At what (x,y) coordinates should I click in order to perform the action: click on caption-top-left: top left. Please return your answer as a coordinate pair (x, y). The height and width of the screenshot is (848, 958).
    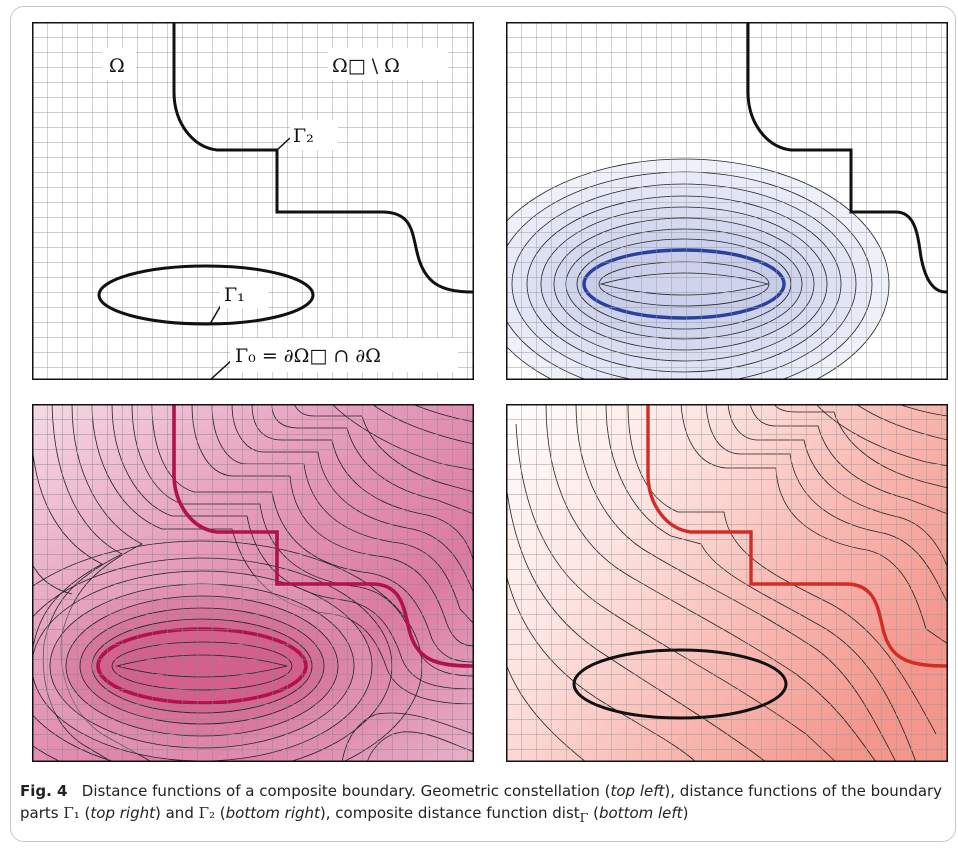
    Looking at the image, I should click on (637, 791).